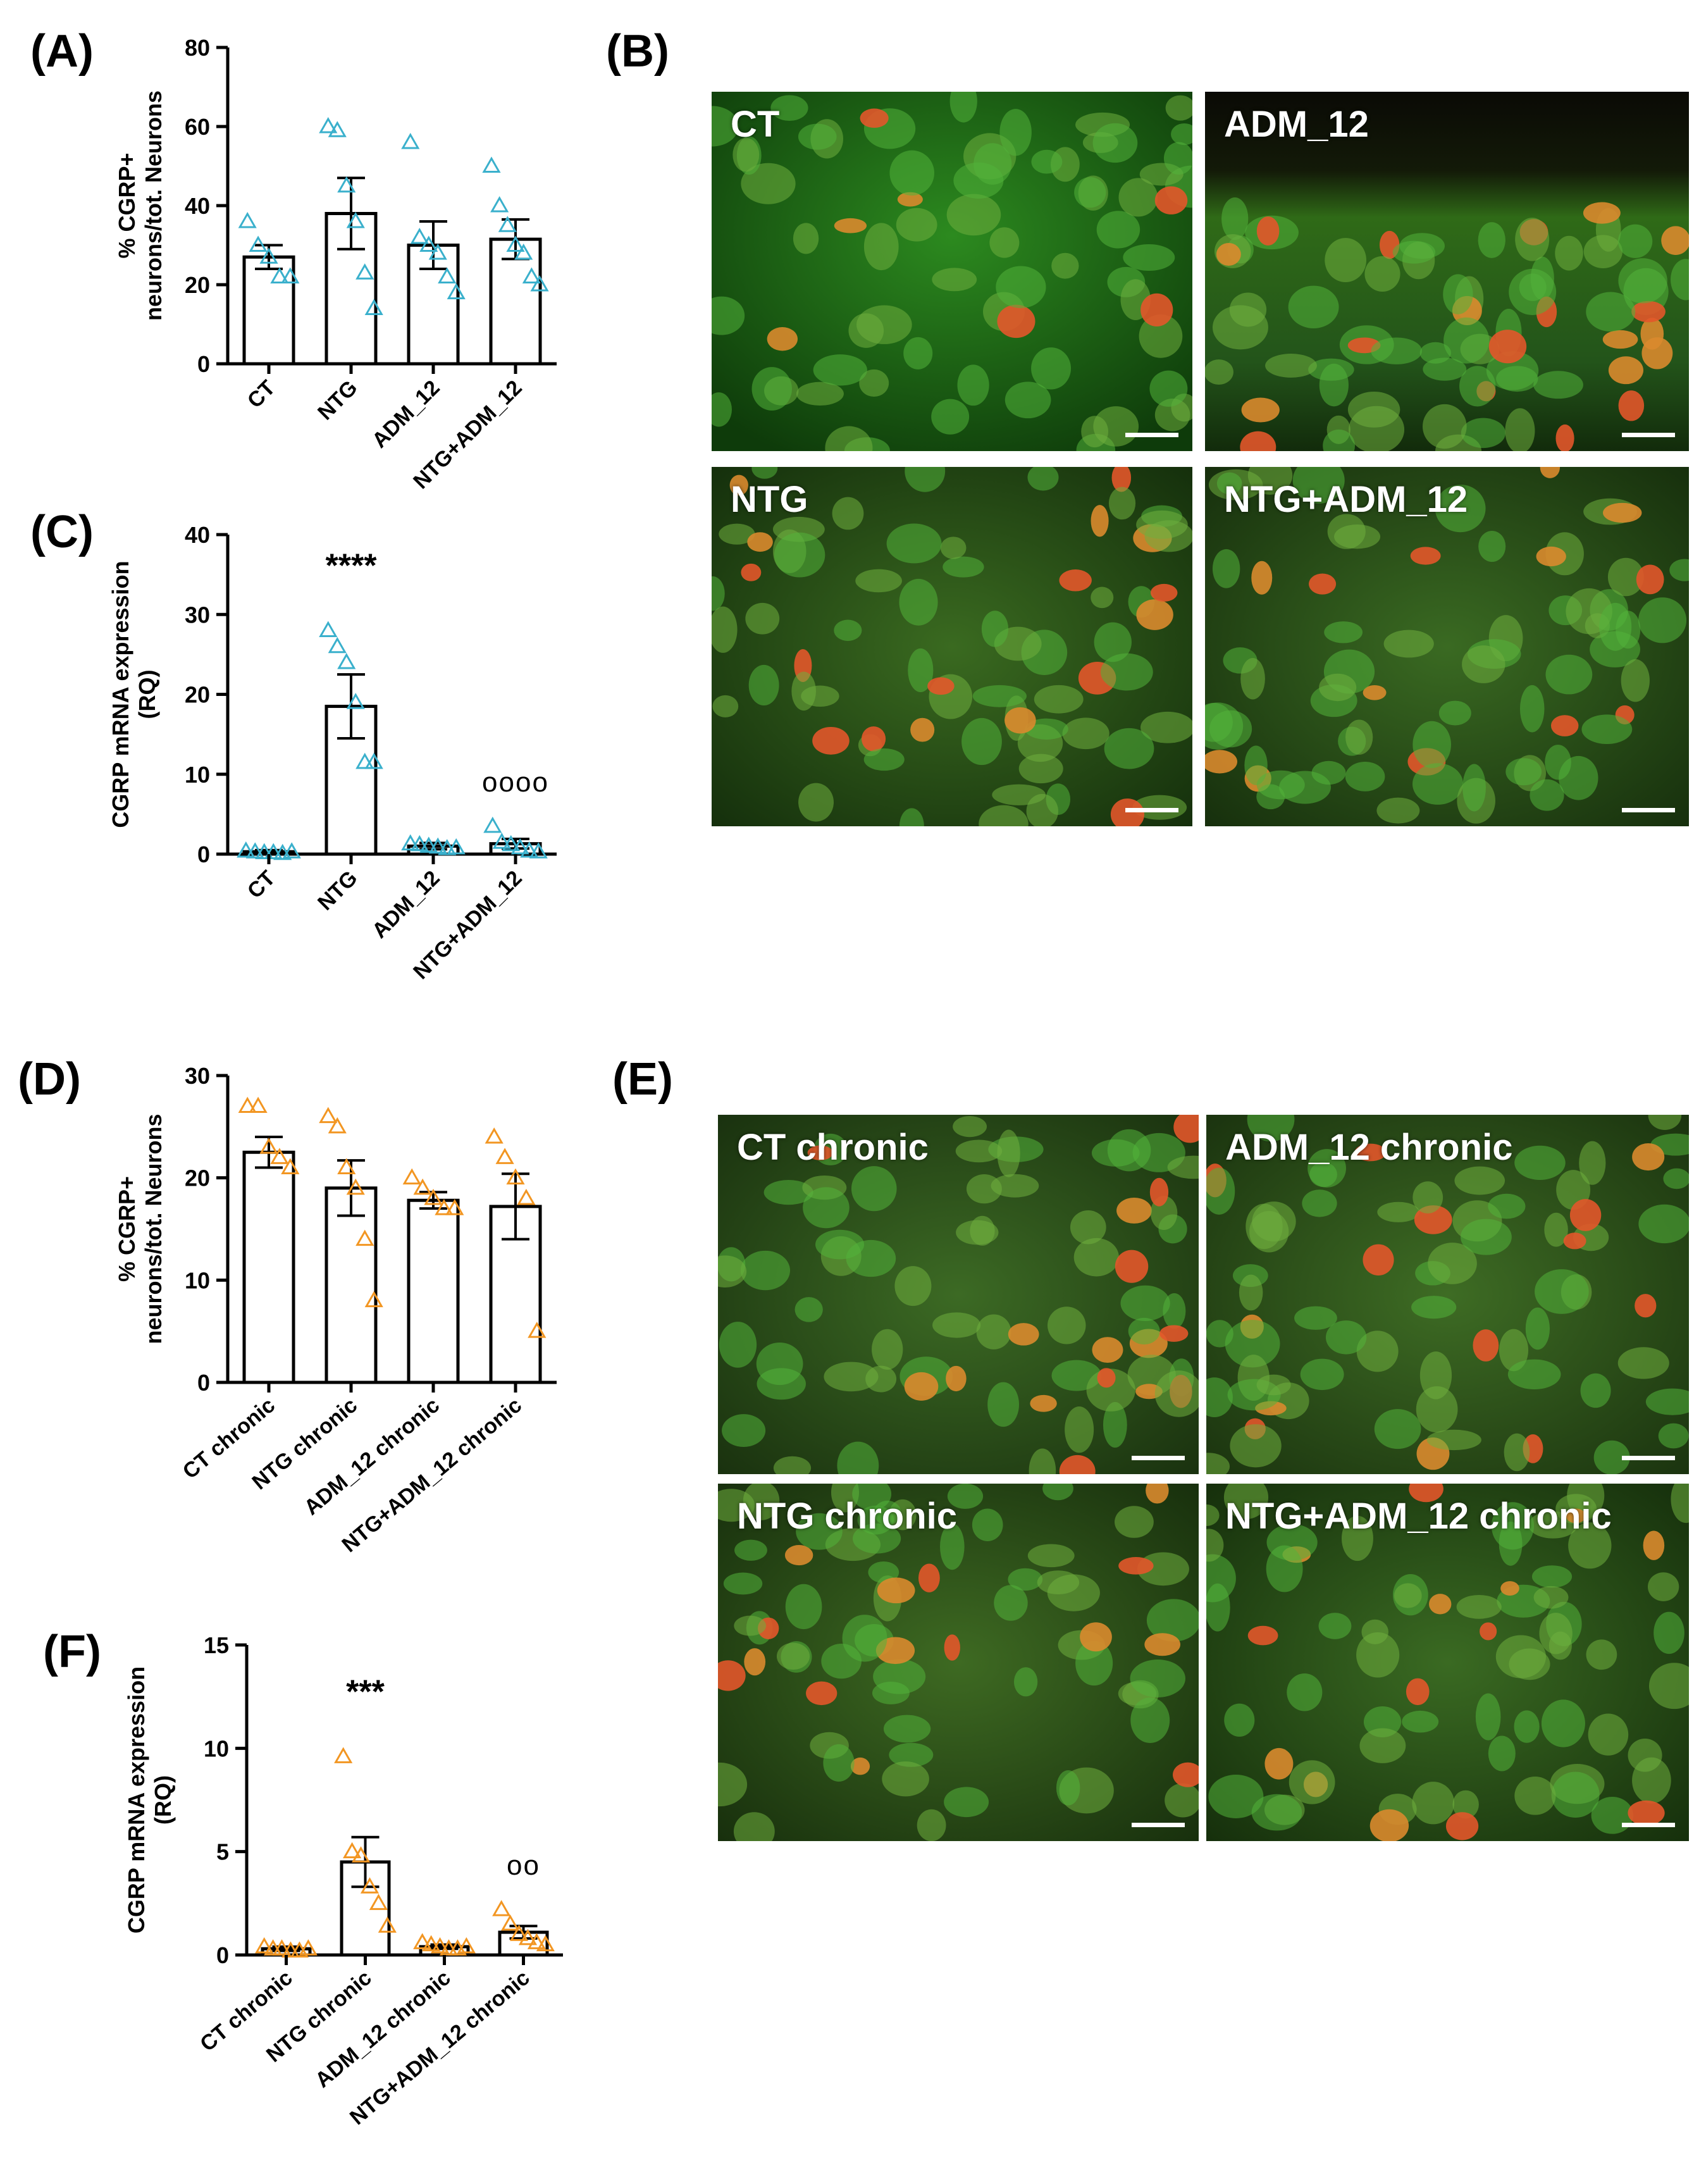  What do you see at coordinates (153, 205) in the screenshot?
I see `y-axis-label: neurons/tot. Neurons` at bounding box center [153, 205].